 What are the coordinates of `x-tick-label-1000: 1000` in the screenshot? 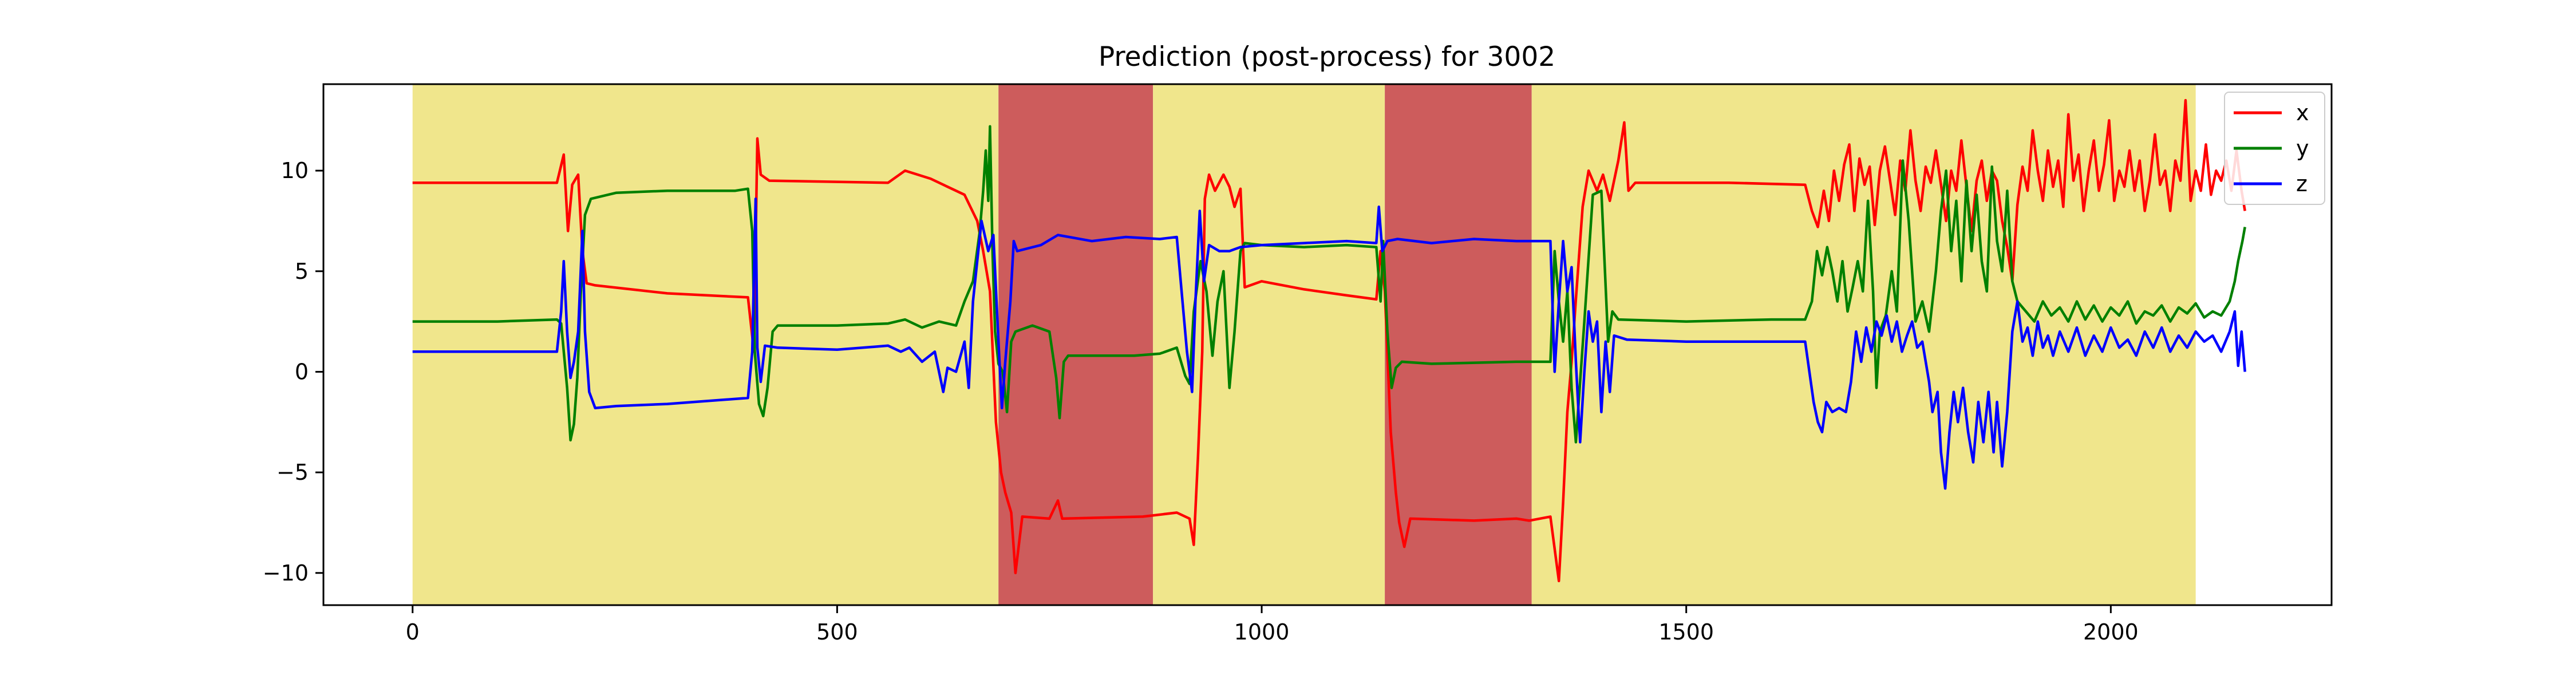 It's located at (1262, 632).